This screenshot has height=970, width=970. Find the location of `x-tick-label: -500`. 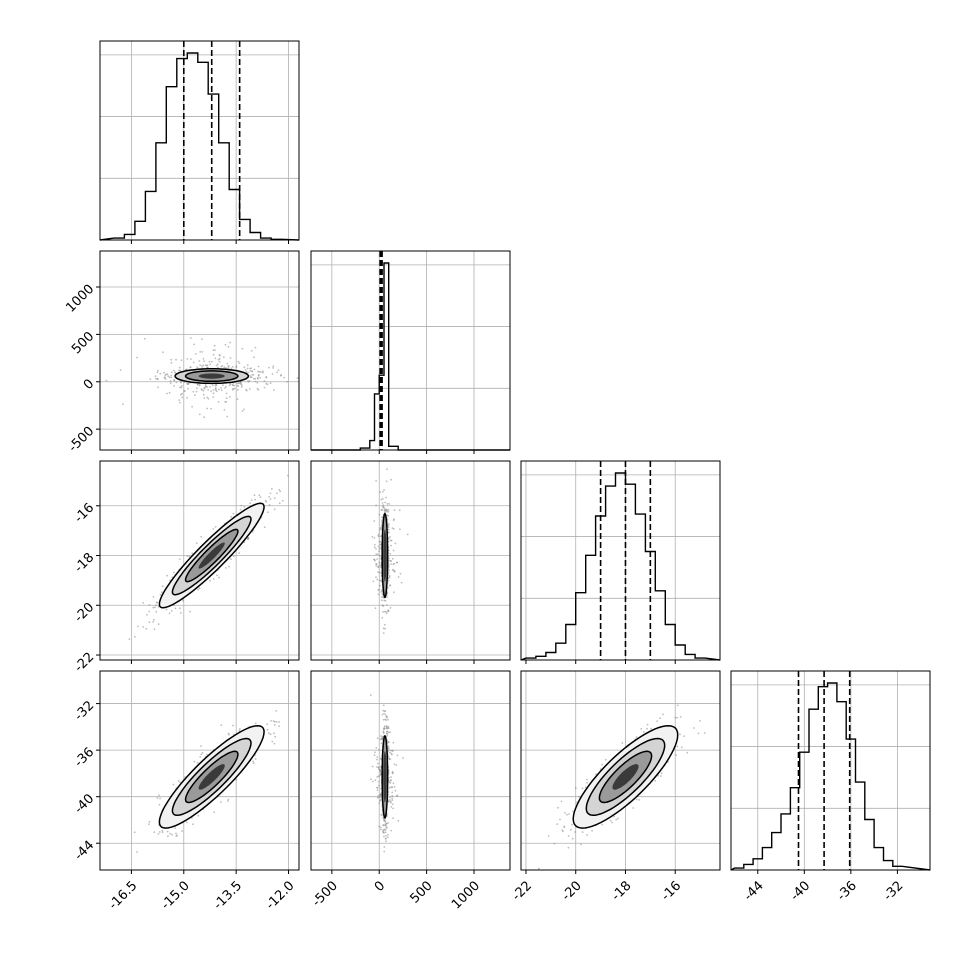

x-tick-label: -500 is located at coordinates (324, 893).